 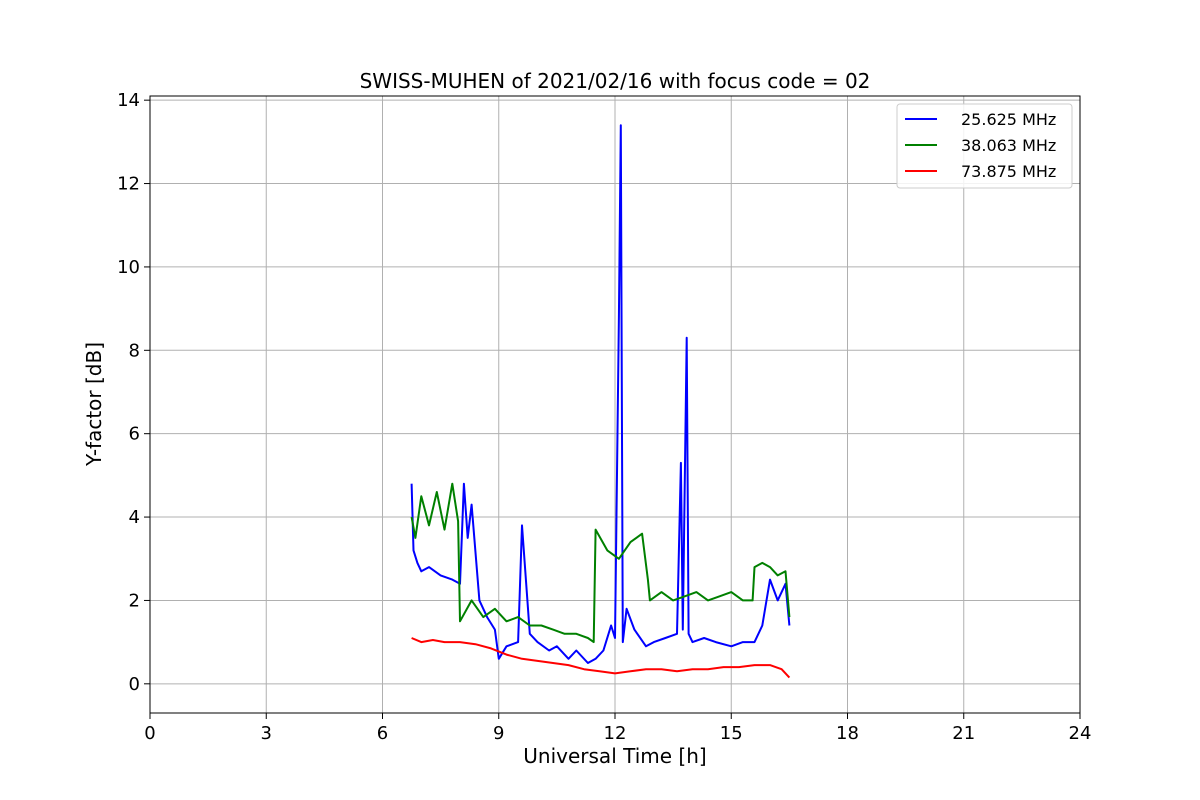 What do you see at coordinates (134, 350) in the screenshot?
I see `y-tick-label: 8` at bounding box center [134, 350].